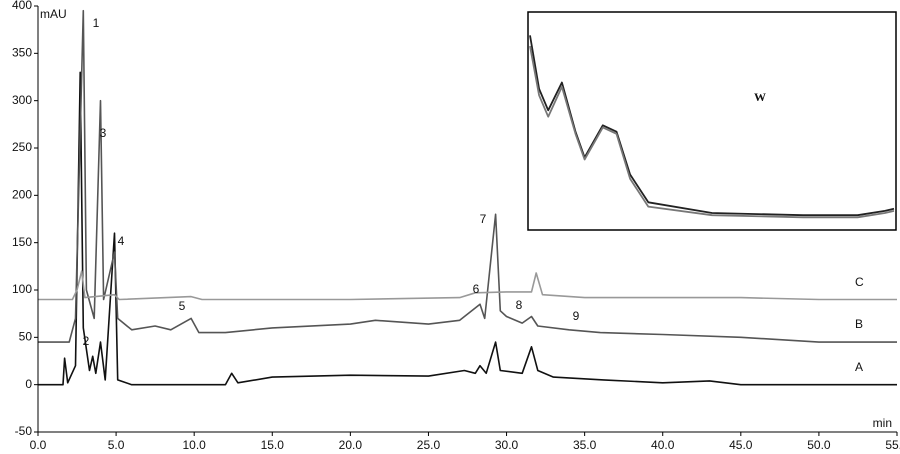 This screenshot has height=454, width=900. Describe the element at coordinates (476, 289) in the screenshot. I see `peak-label: 6` at that location.